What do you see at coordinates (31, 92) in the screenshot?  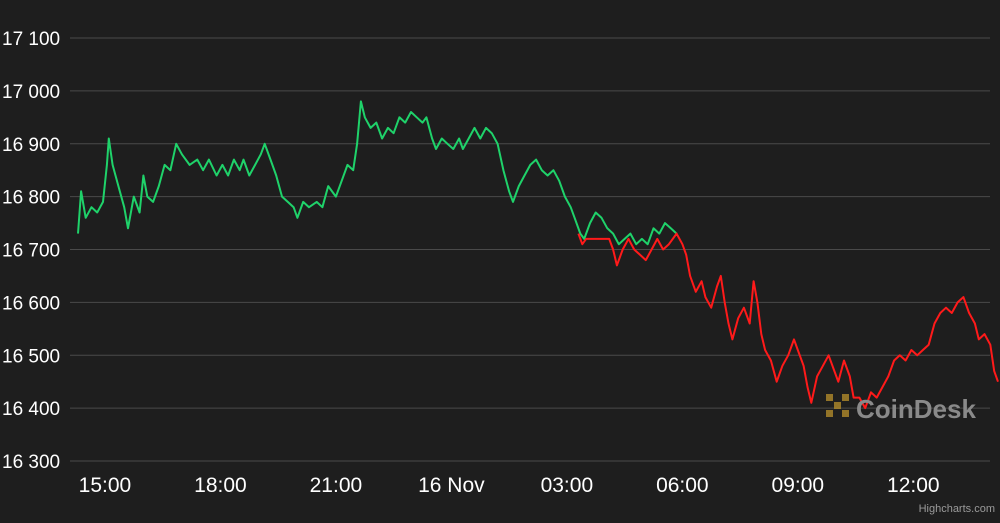 I see `y-tick-label: 17 000` at bounding box center [31, 92].